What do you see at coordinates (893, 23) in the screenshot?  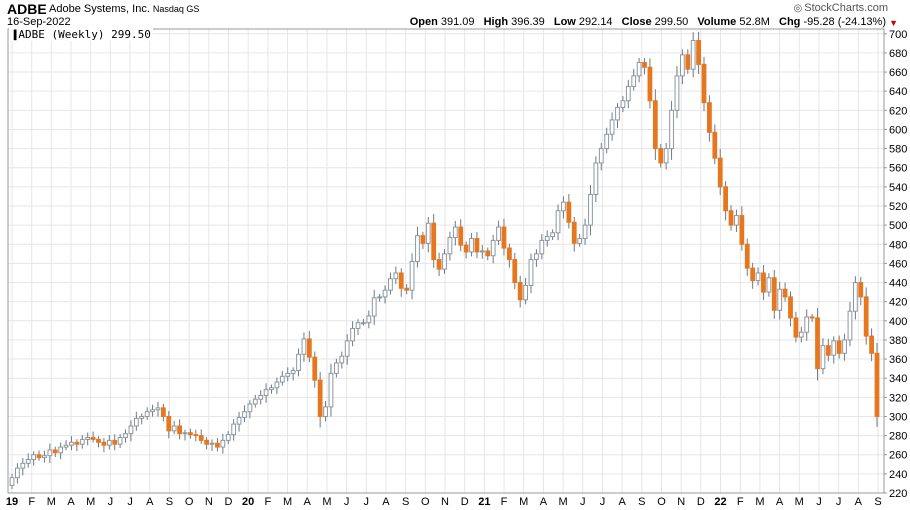 I see `down-arrow-icon: ▼` at bounding box center [893, 23].